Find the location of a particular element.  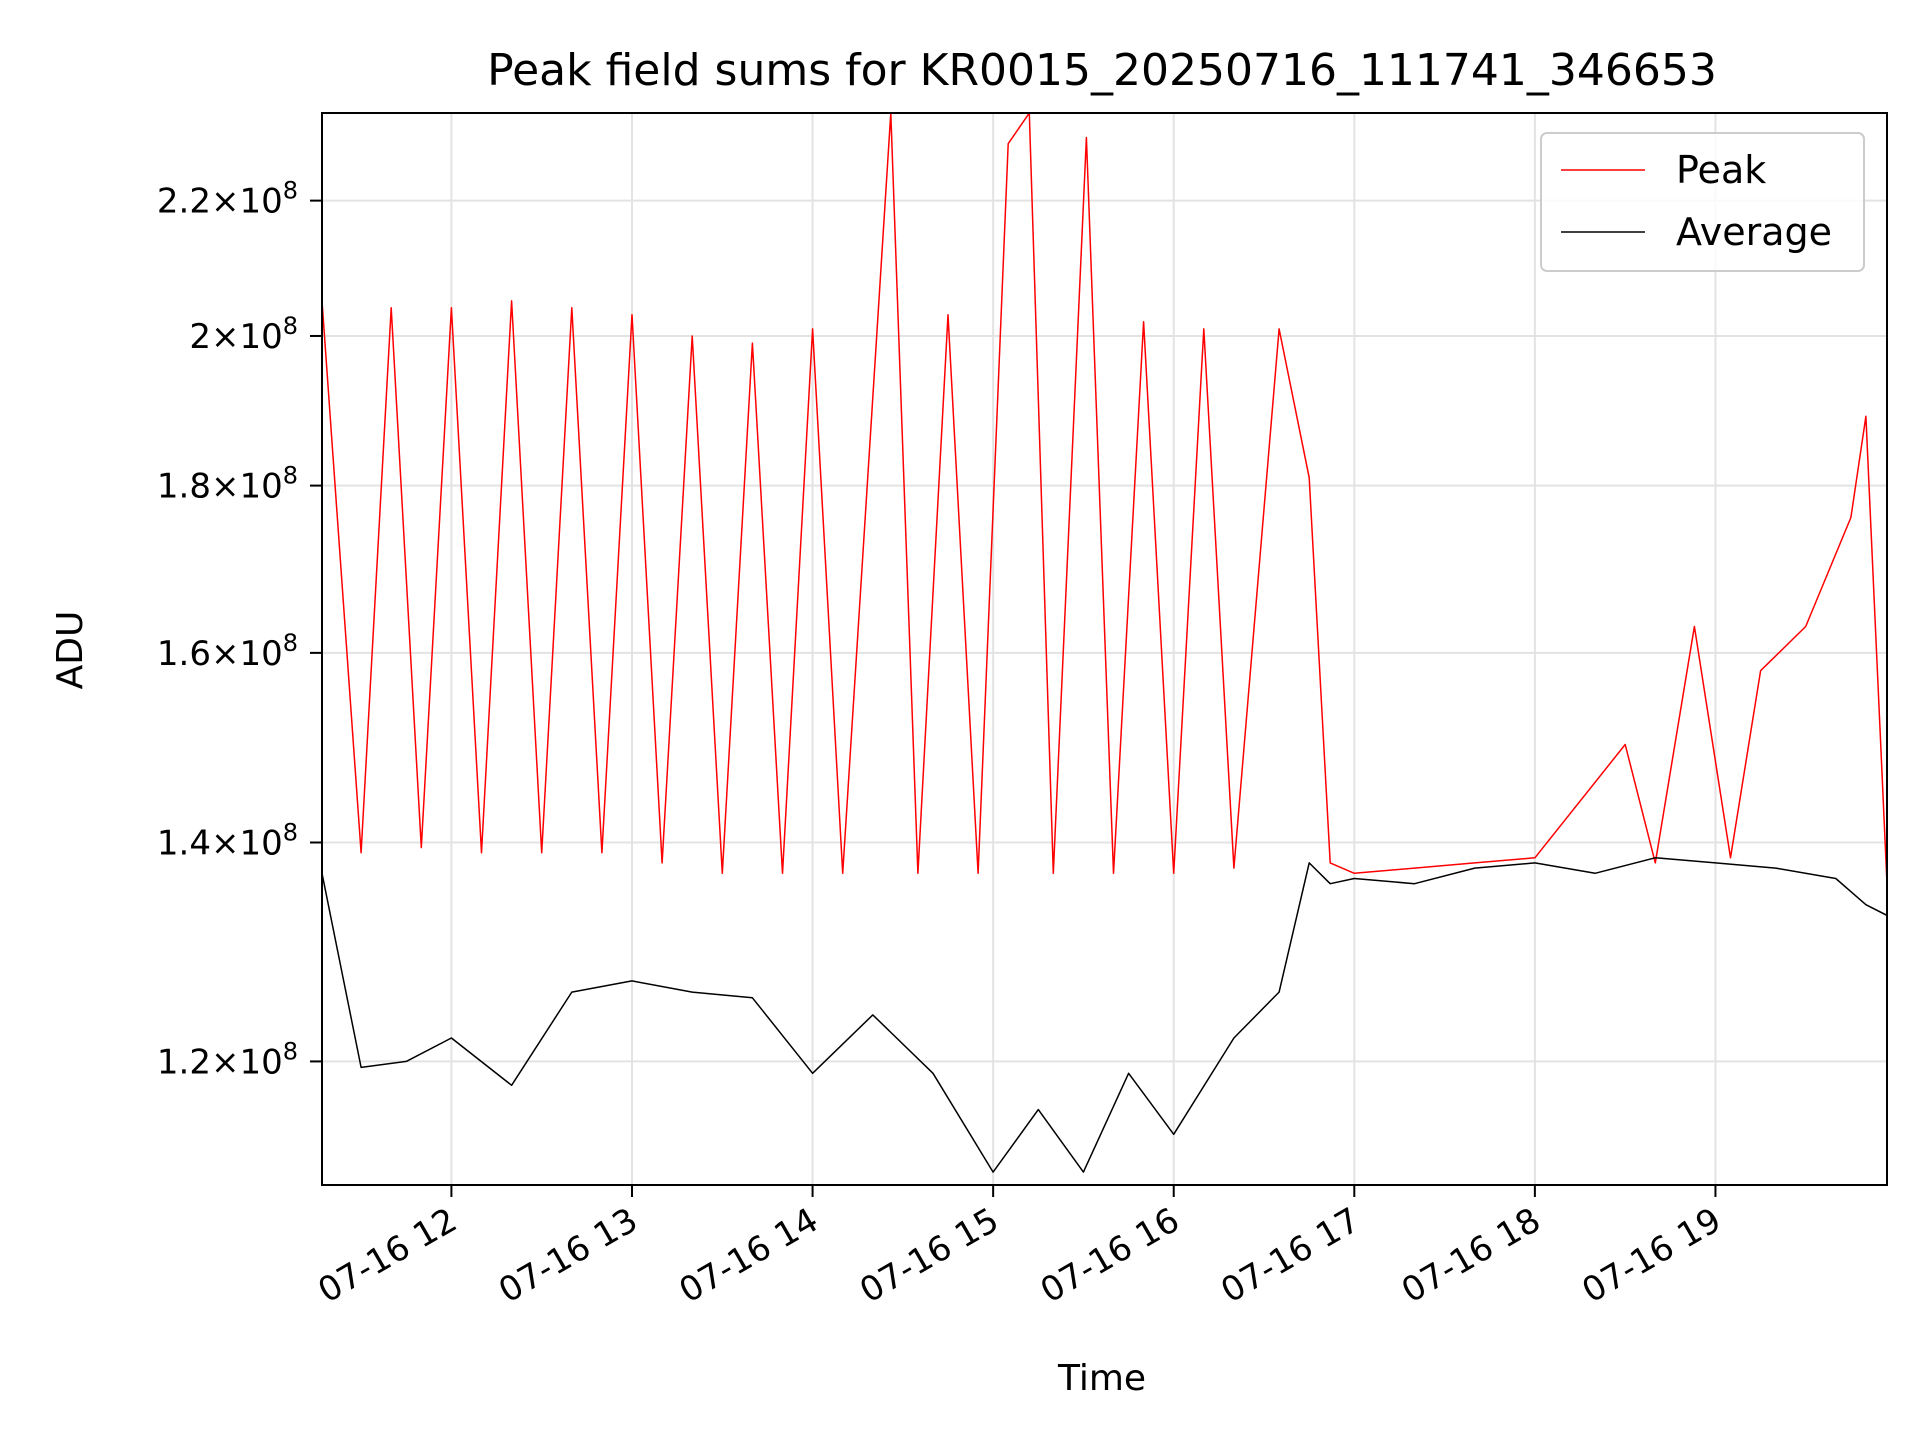

legend-box is located at coordinates (1702, 202).